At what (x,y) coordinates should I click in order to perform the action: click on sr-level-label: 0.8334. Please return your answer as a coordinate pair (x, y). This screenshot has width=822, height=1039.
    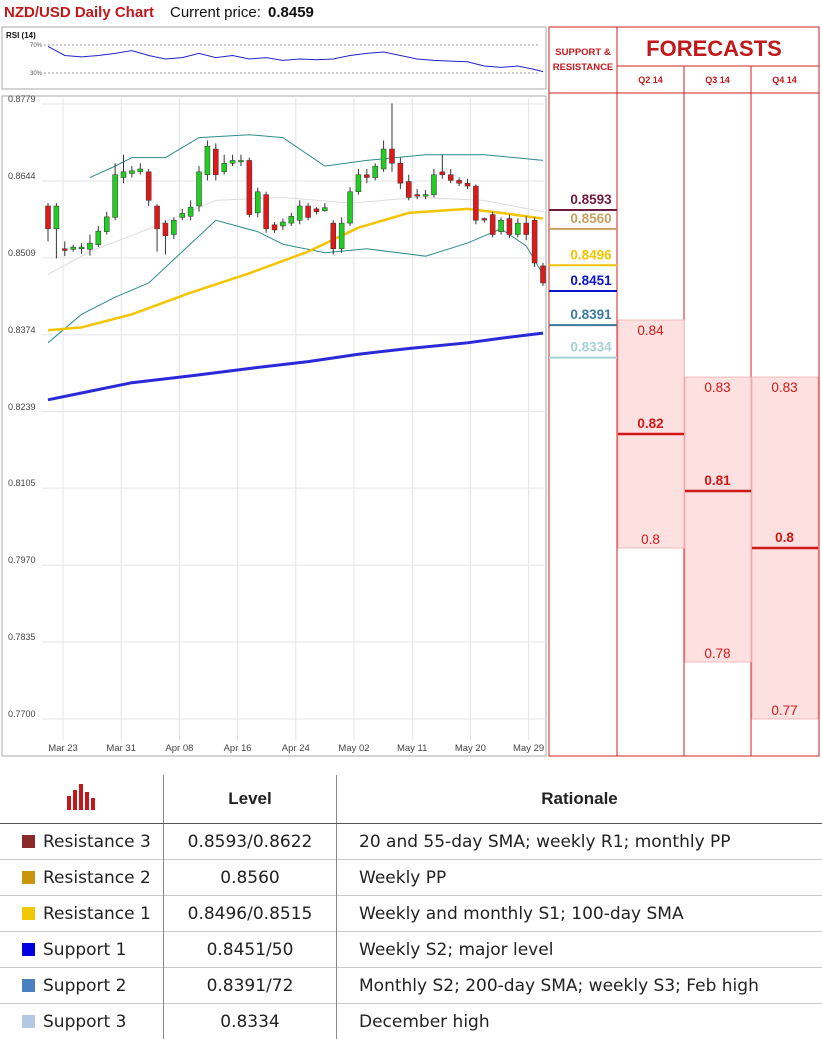
    Looking at the image, I should click on (591, 347).